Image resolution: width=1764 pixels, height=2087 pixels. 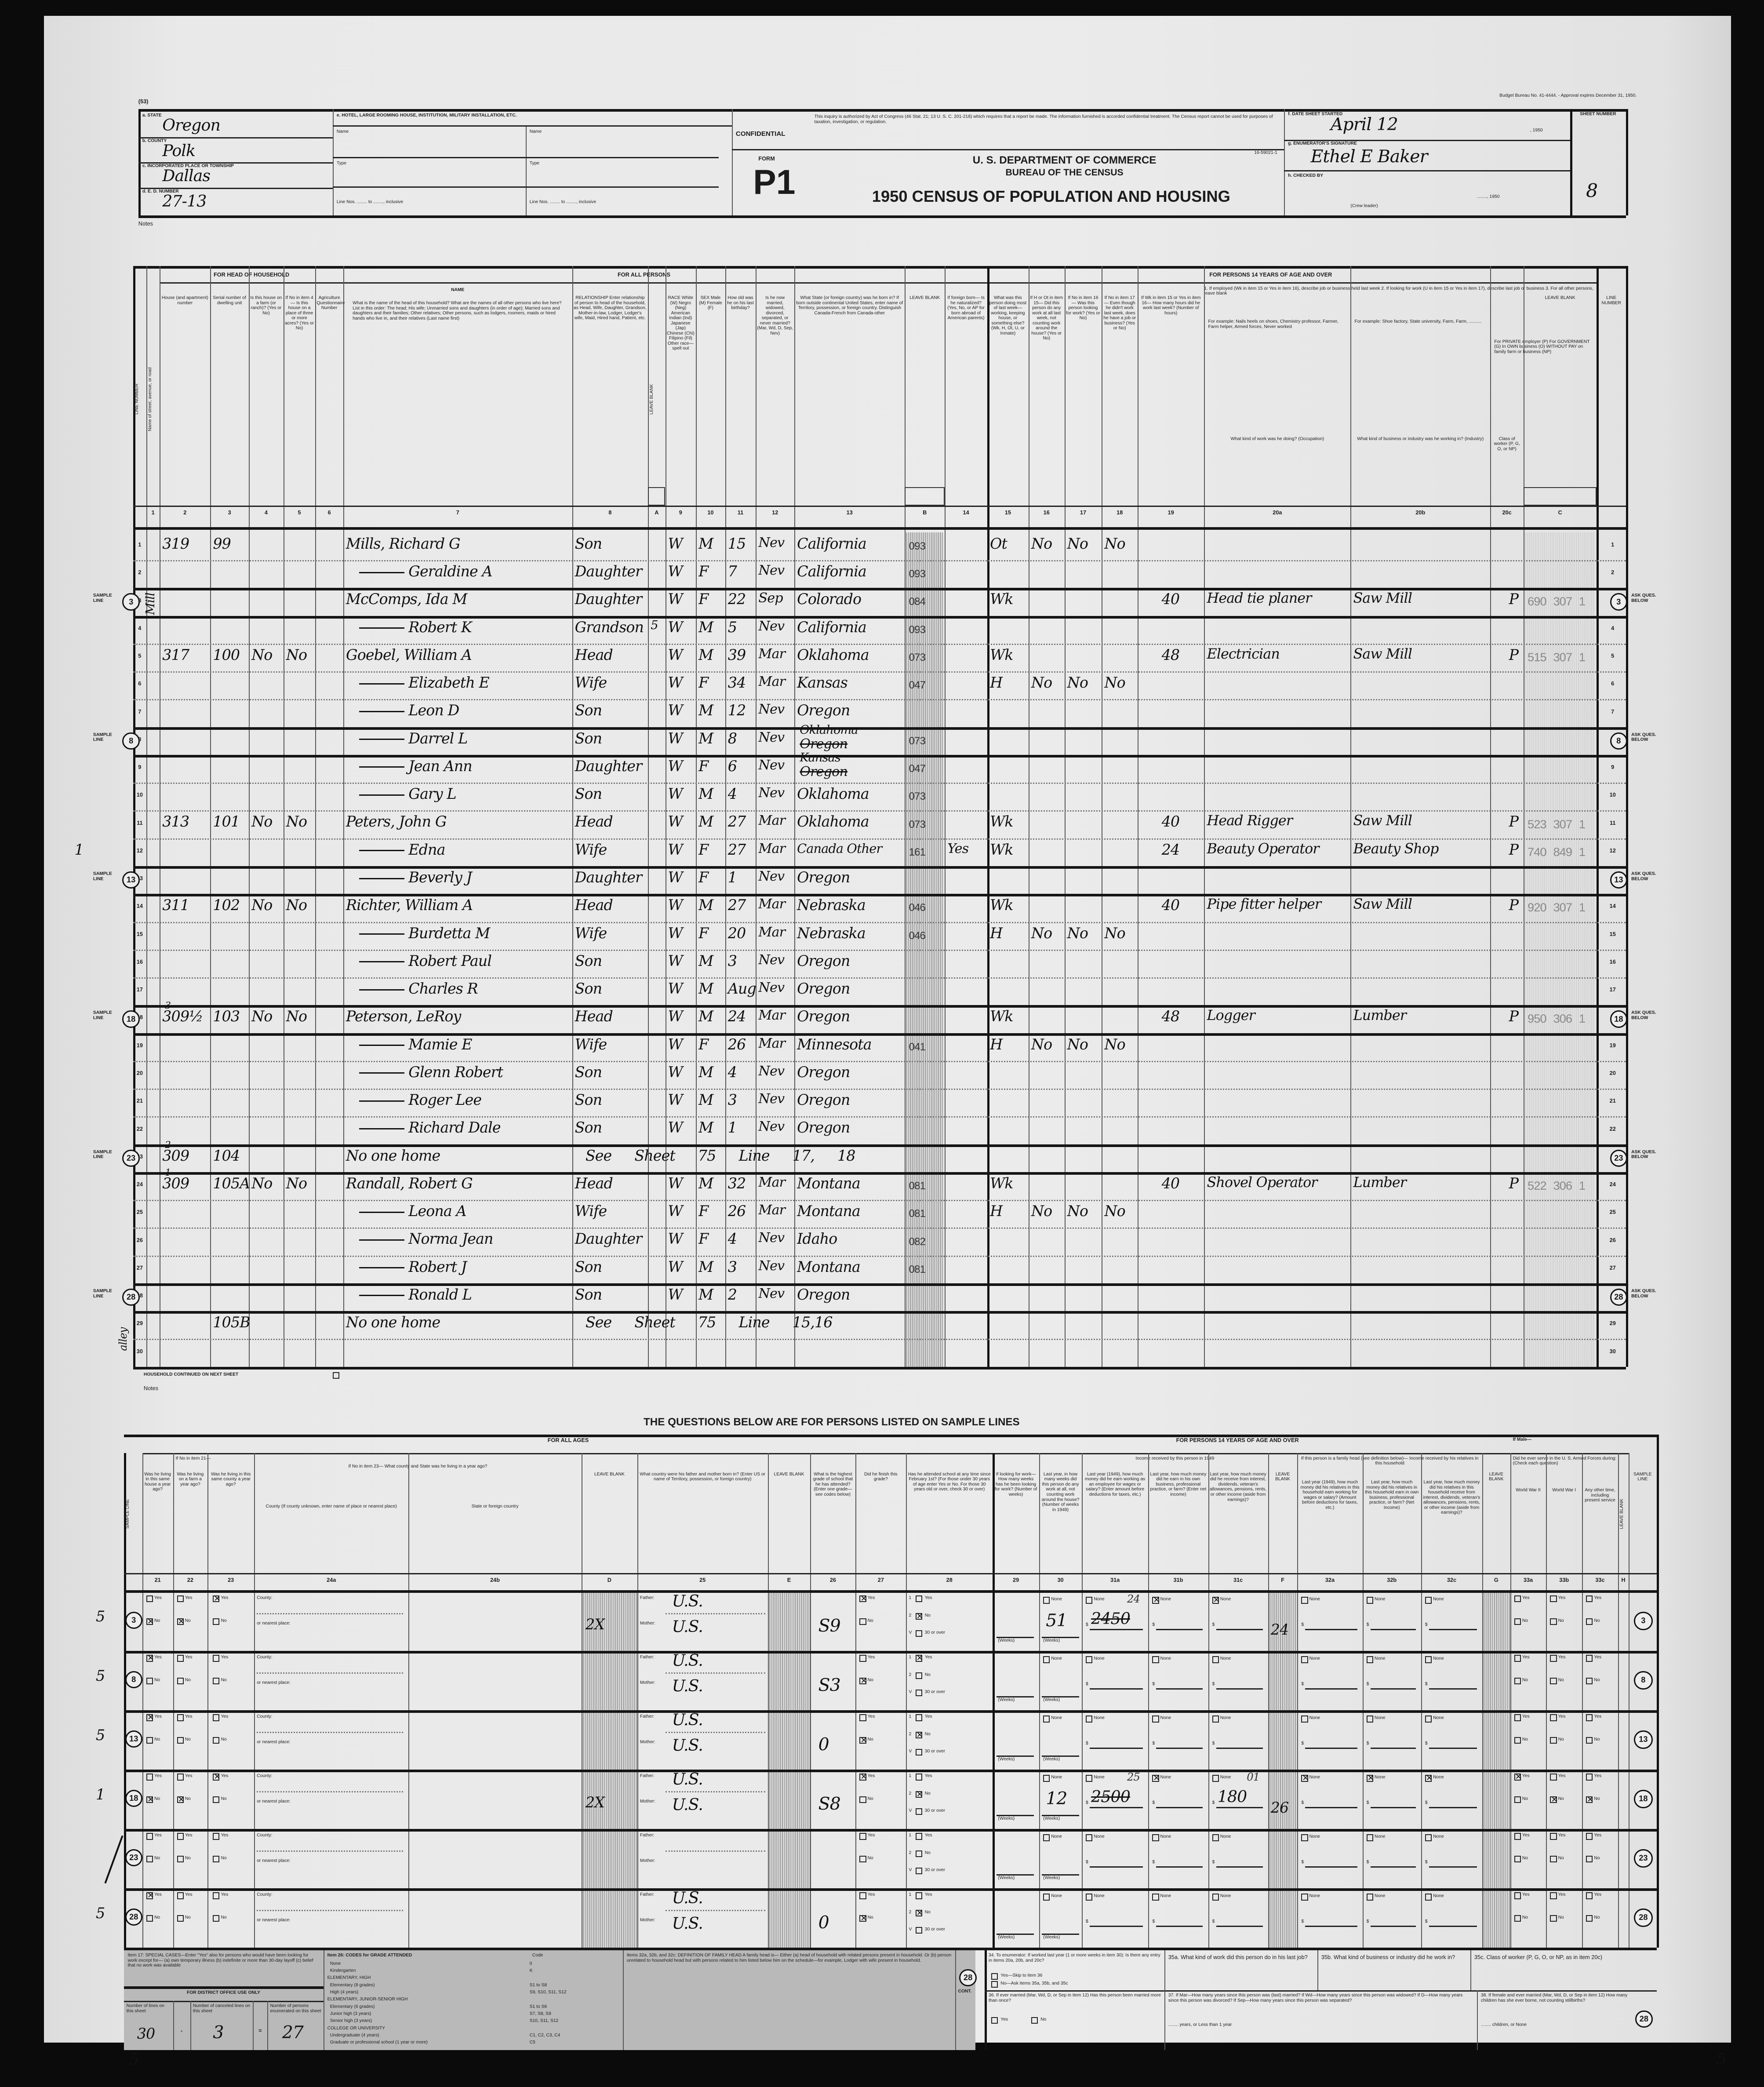 I want to click on none-checkbox: ✕, so click(x=1305, y=1778).